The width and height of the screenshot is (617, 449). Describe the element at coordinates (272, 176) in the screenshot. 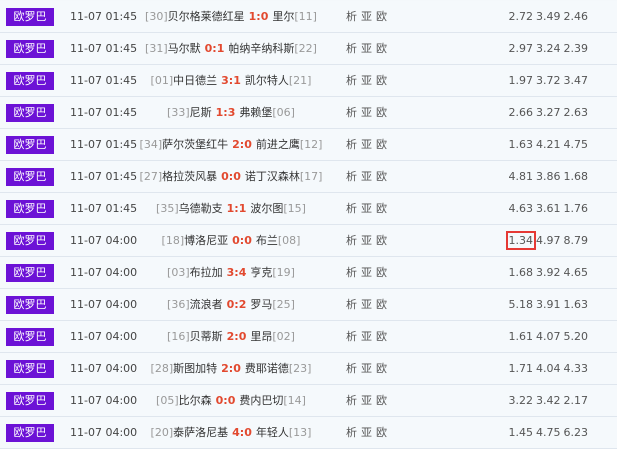

I see `away-team: 诺丁汉森林` at that location.